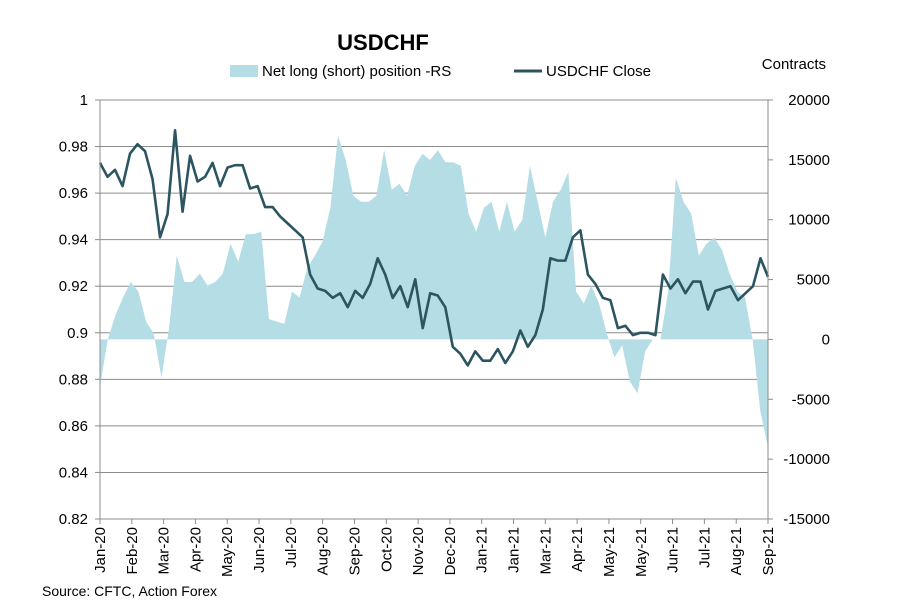  Describe the element at coordinates (450, 551) in the screenshot. I see `x-tick-label: Dec-20` at that location.